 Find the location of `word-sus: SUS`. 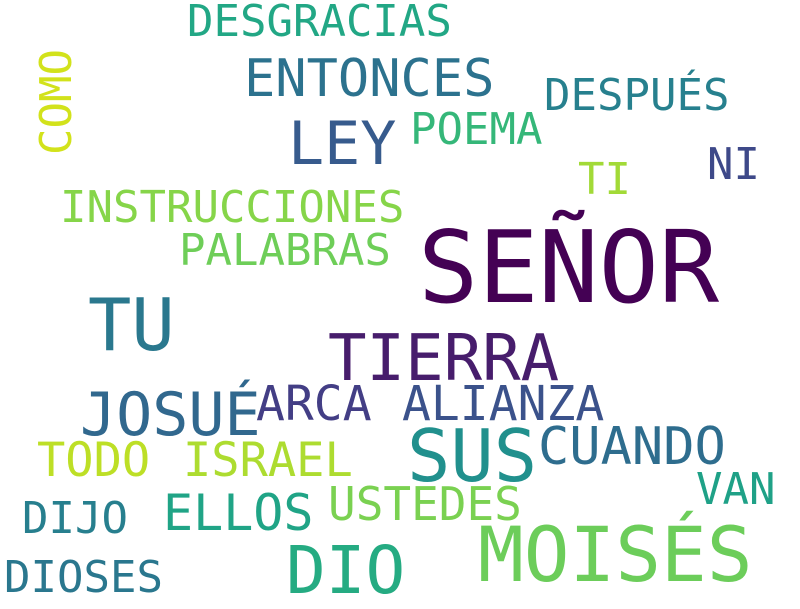

word-sus: SUS is located at coordinates (472, 456).